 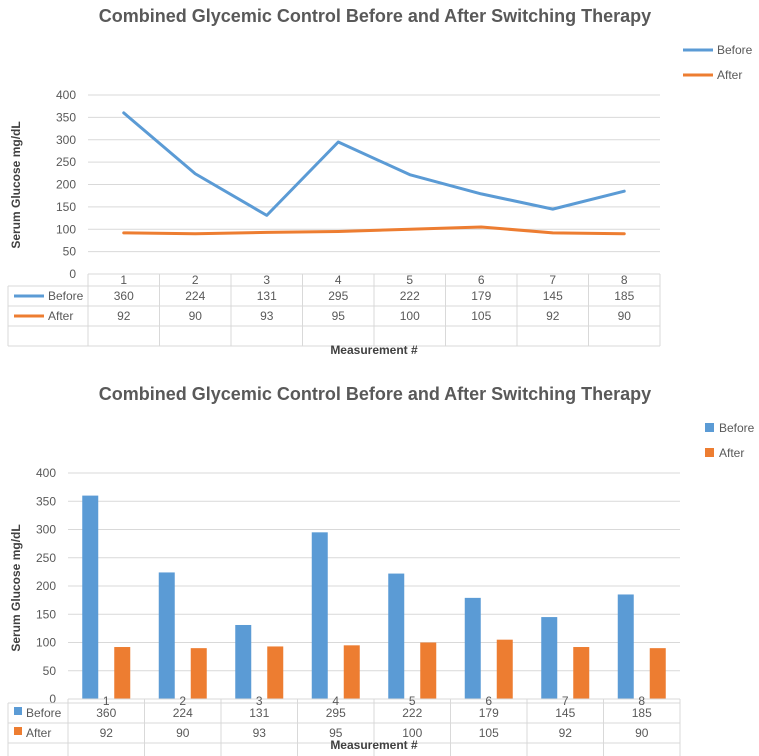 What do you see at coordinates (374, 230) in the screenshot?
I see `series-line-after` at bounding box center [374, 230].